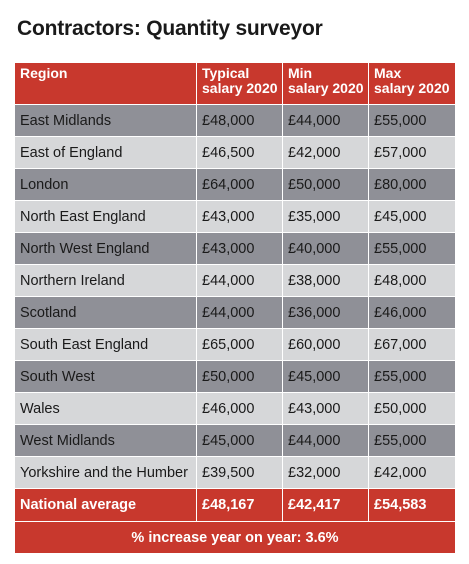 This screenshot has height=564, width=469. I want to click on cell-min: £40,000, so click(325, 248).